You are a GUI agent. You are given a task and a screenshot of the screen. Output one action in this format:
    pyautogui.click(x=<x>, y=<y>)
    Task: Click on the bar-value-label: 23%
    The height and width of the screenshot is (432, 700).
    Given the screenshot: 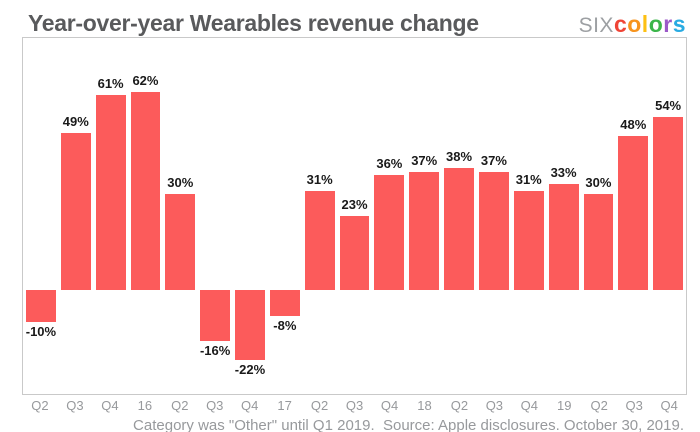 What is the action you would take?
    pyautogui.click(x=354, y=205)
    